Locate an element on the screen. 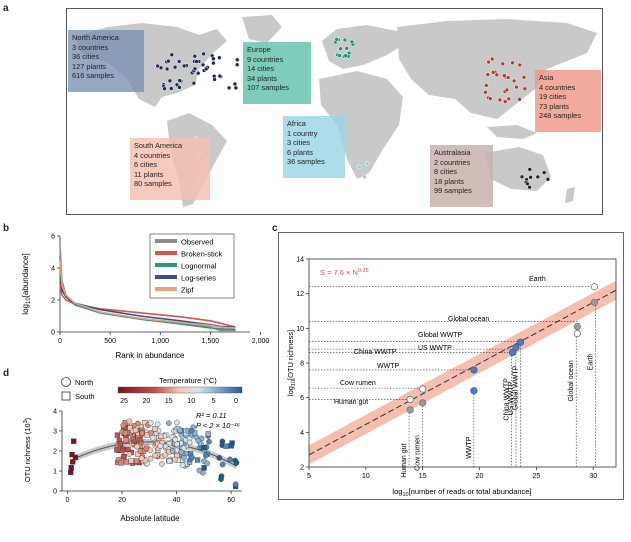 The height and width of the screenshot is (542, 631). region-line: 4 countries is located at coordinates (557, 87).